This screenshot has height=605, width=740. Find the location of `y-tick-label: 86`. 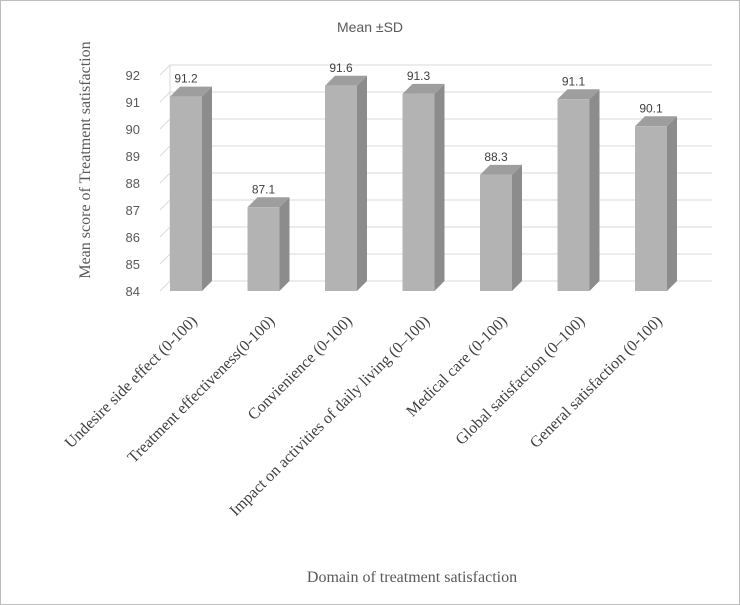

y-tick-label: 86 is located at coordinates (133, 237).